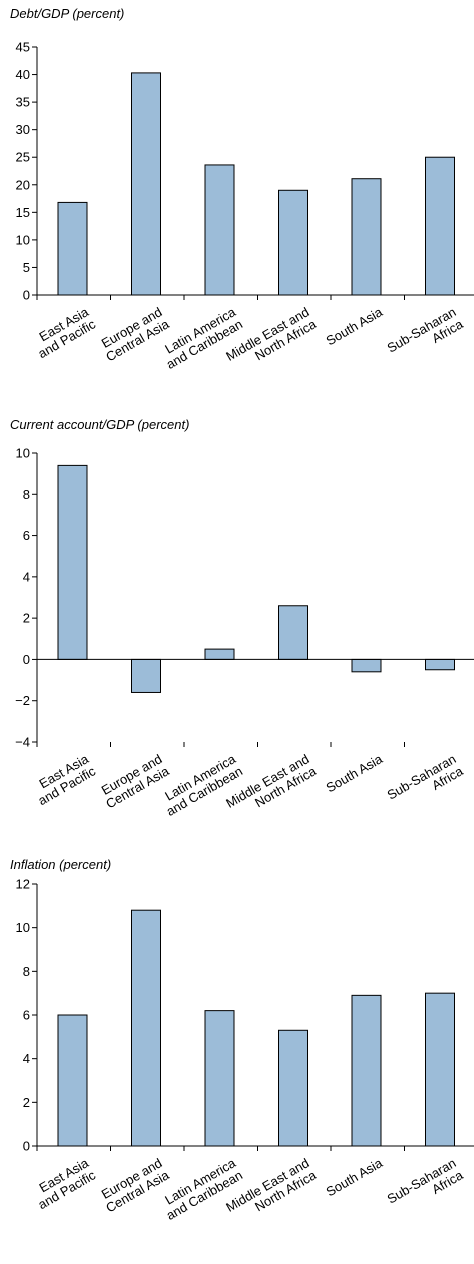 The image size is (474, 1264). I want to click on chart-title: Inflation (percent), so click(61, 864).